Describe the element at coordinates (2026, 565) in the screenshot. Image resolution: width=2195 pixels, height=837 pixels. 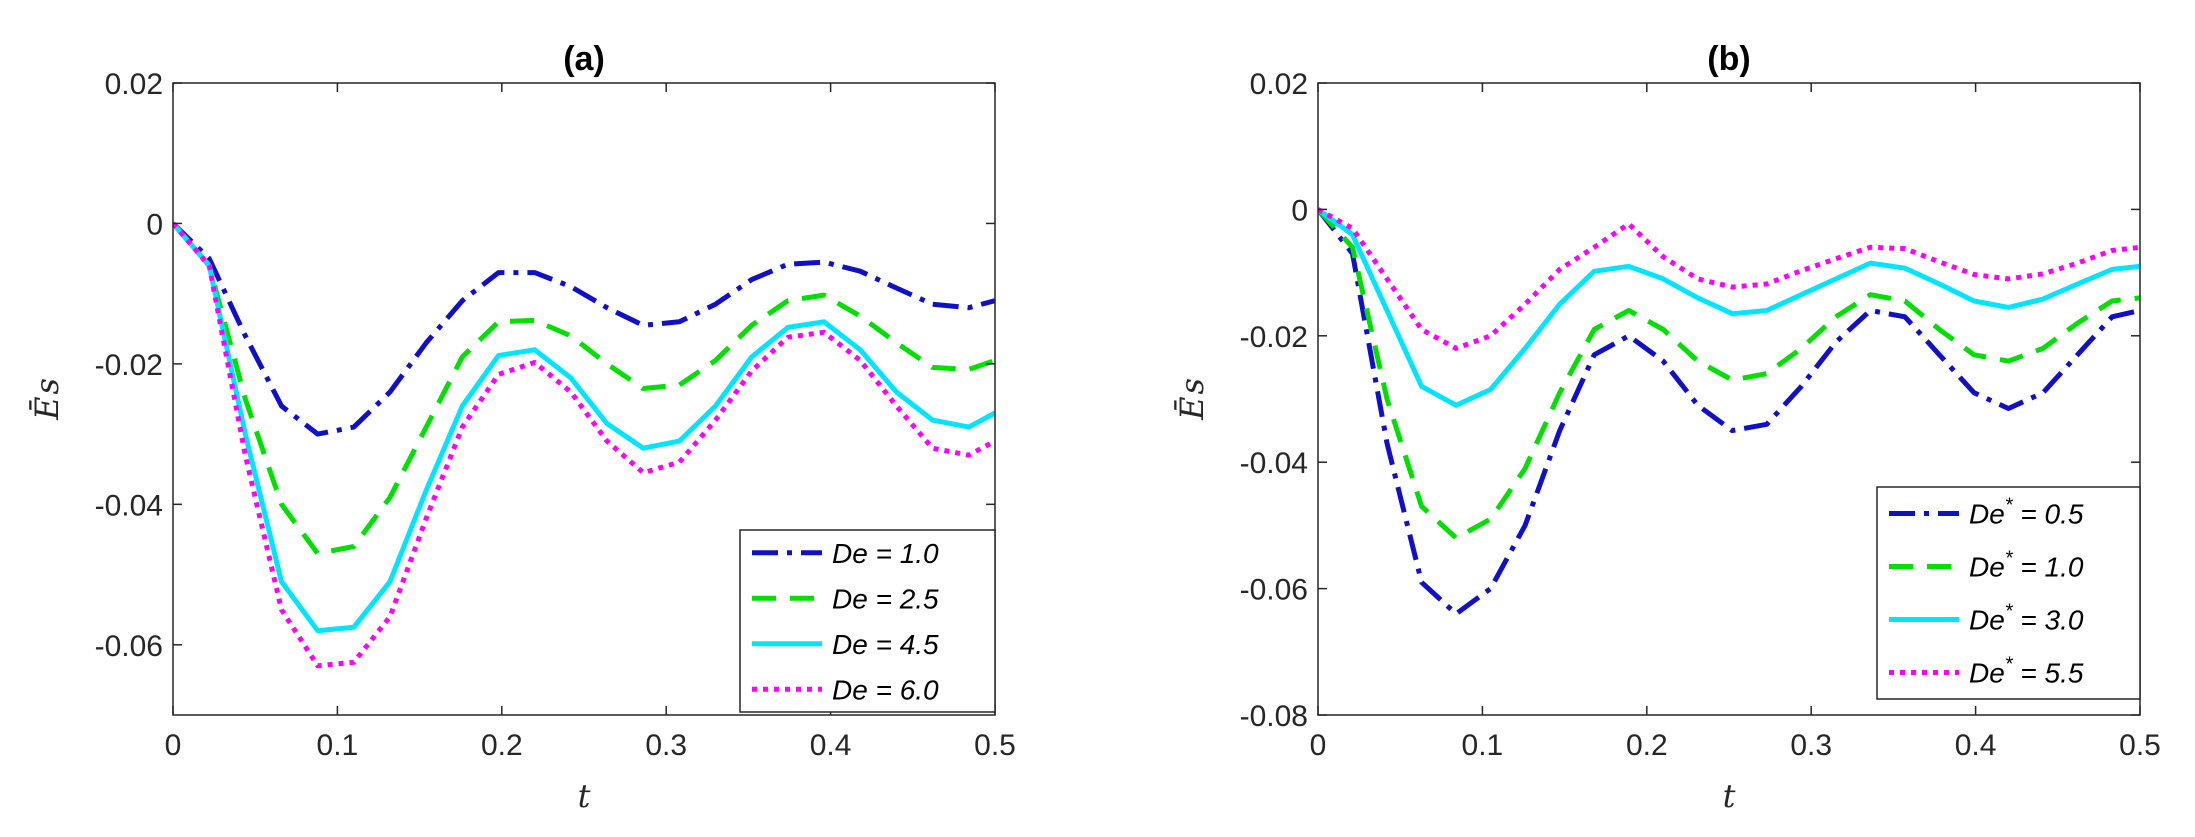
I see `legend-entry: De* = 1.0` at that location.